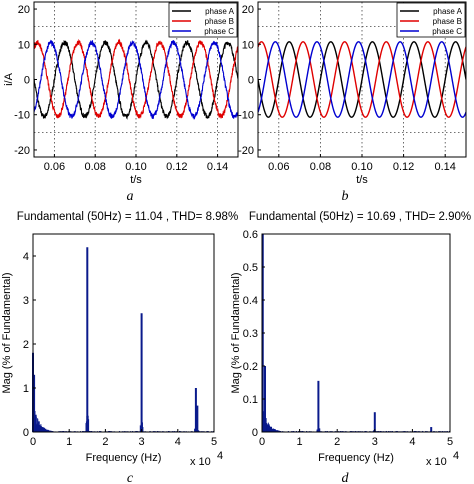 Image resolution: width=474 pixels, height=484 pixels. What do you see at coordinates (9, 79) in the screenshot?
I see `y-axis-label: i/A` at bounding box center [9, 79].